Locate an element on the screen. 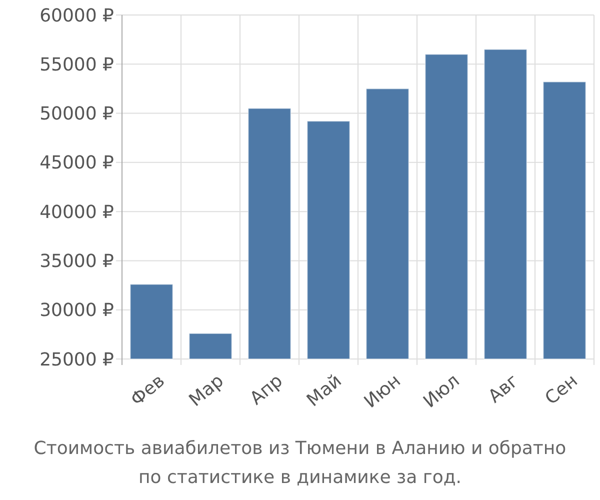  y-tick-label: 55000 ₽ is located at coordinates (77, 65).